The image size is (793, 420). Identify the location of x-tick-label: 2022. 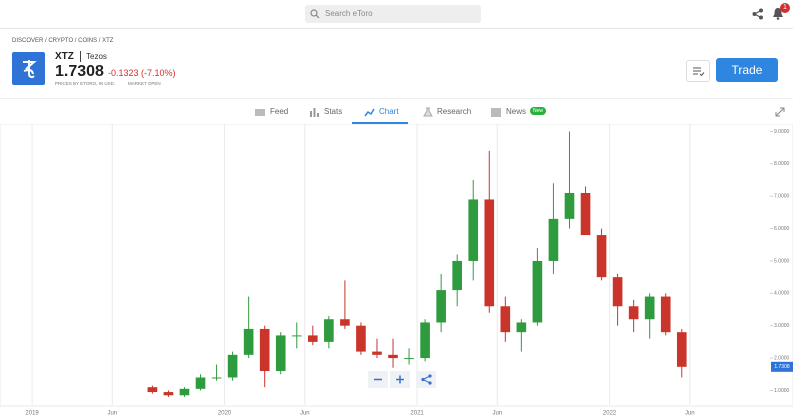
(610, 414).